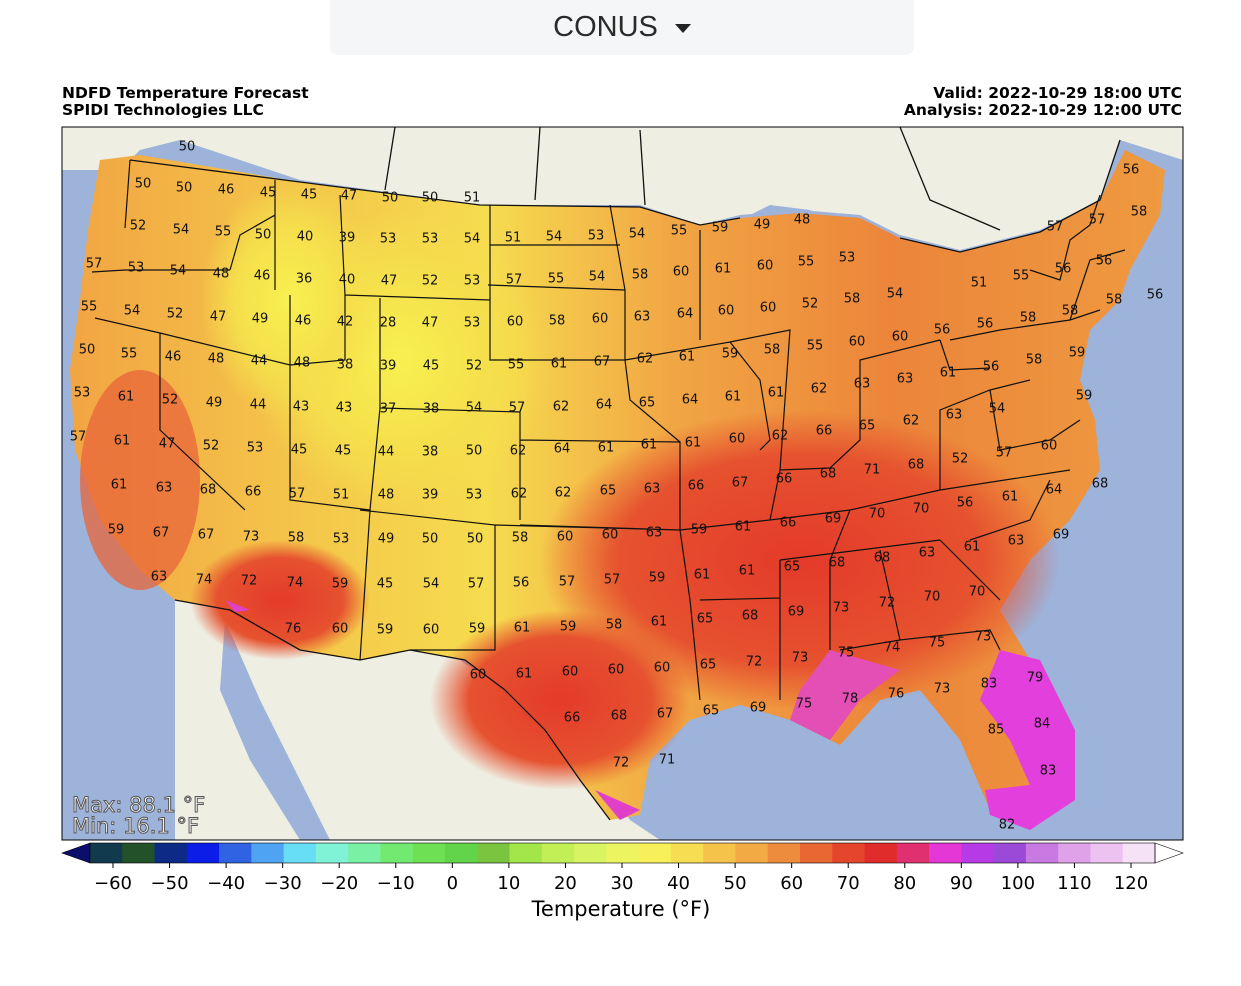  What do you see at coordinates (386, 539) in the screenshot?
I see `temperature-label: 49` at bounding box center [386, 539].